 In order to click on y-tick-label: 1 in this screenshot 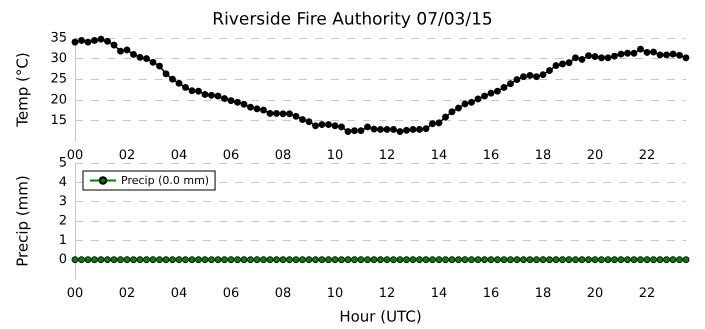, I will do `click(62, 240)`.